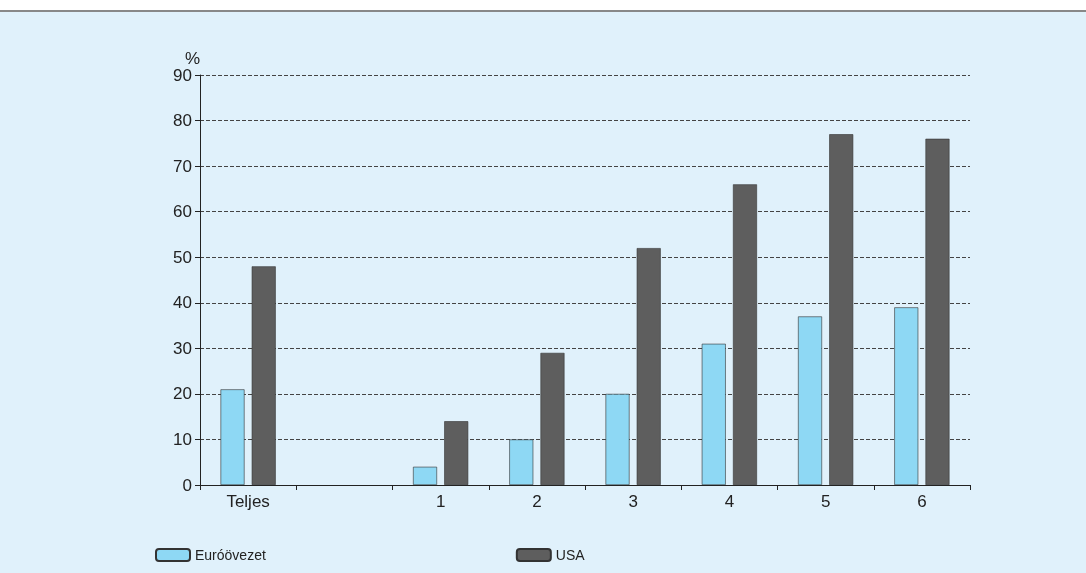  Describe the element at coordinates (633, 501) in the screenshot. I see `x-tick-label: 3` at that location.